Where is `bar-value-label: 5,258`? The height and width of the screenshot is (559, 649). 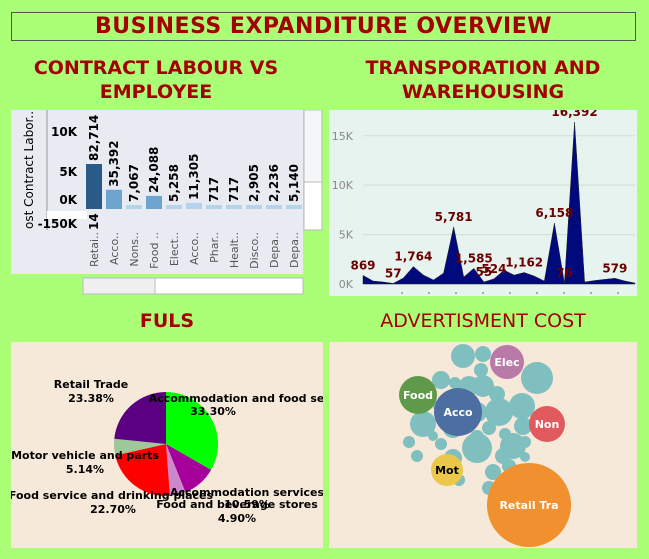
bar-value-label: 5,258 is located at coordinates (174, 183).